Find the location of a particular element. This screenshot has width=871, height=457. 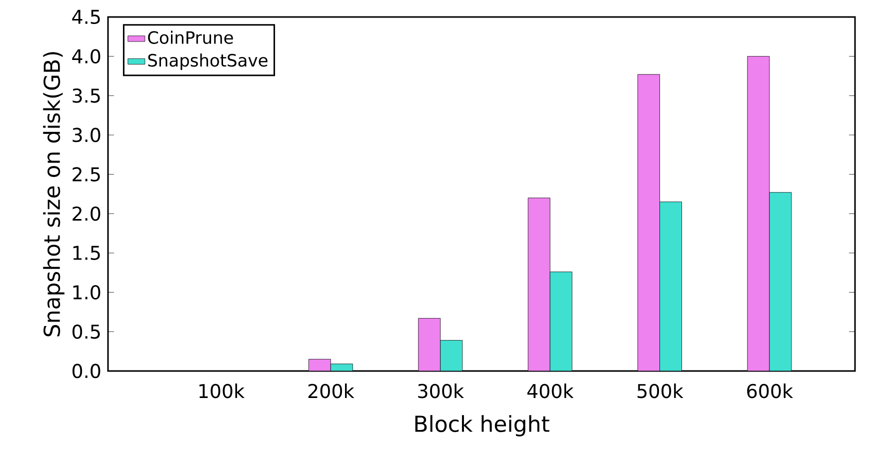

y-tick-label: 2.5 is located at coordinates (86, 174).